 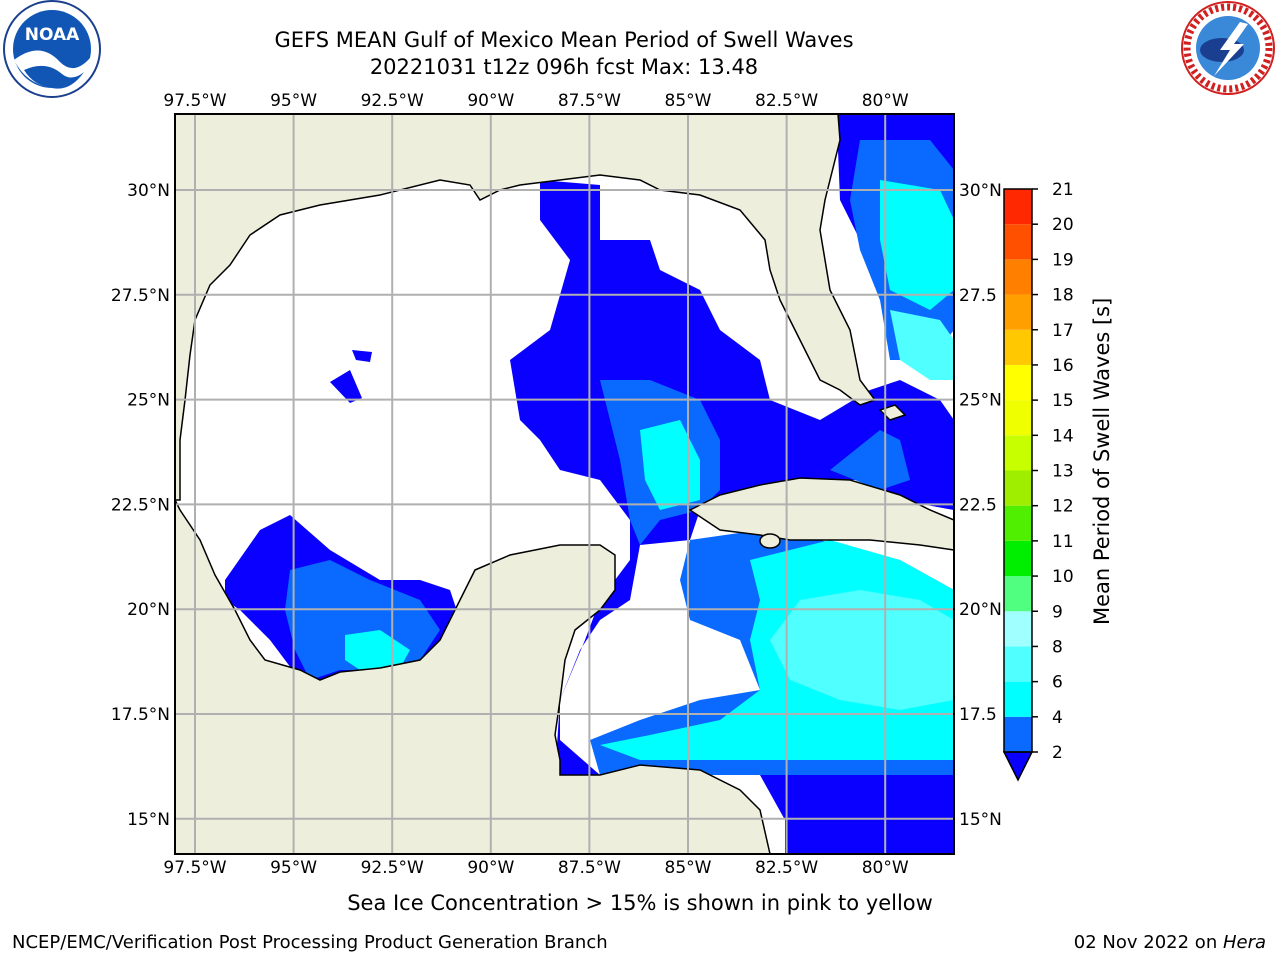 I want to click on colorbar-tick-label: 13, so click(x=1063, y=472).